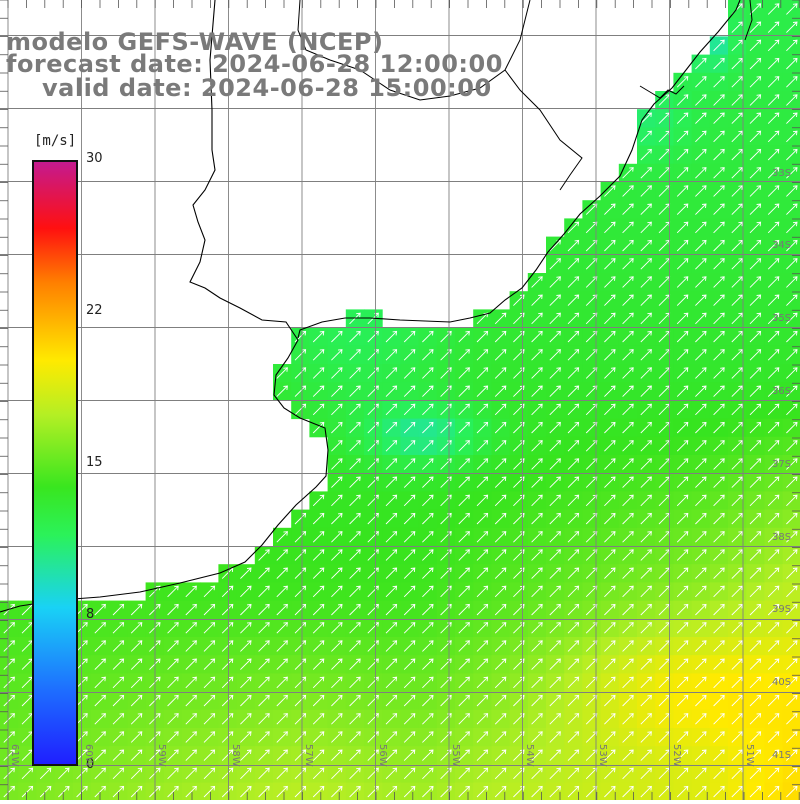 Image resolution: width=800 pixels, height=804 pixels. Describe the element at coordinates (267, 88) in the screenshot. I see `valid-date: valid date: 2024-06-28 15:00:00` at that location.